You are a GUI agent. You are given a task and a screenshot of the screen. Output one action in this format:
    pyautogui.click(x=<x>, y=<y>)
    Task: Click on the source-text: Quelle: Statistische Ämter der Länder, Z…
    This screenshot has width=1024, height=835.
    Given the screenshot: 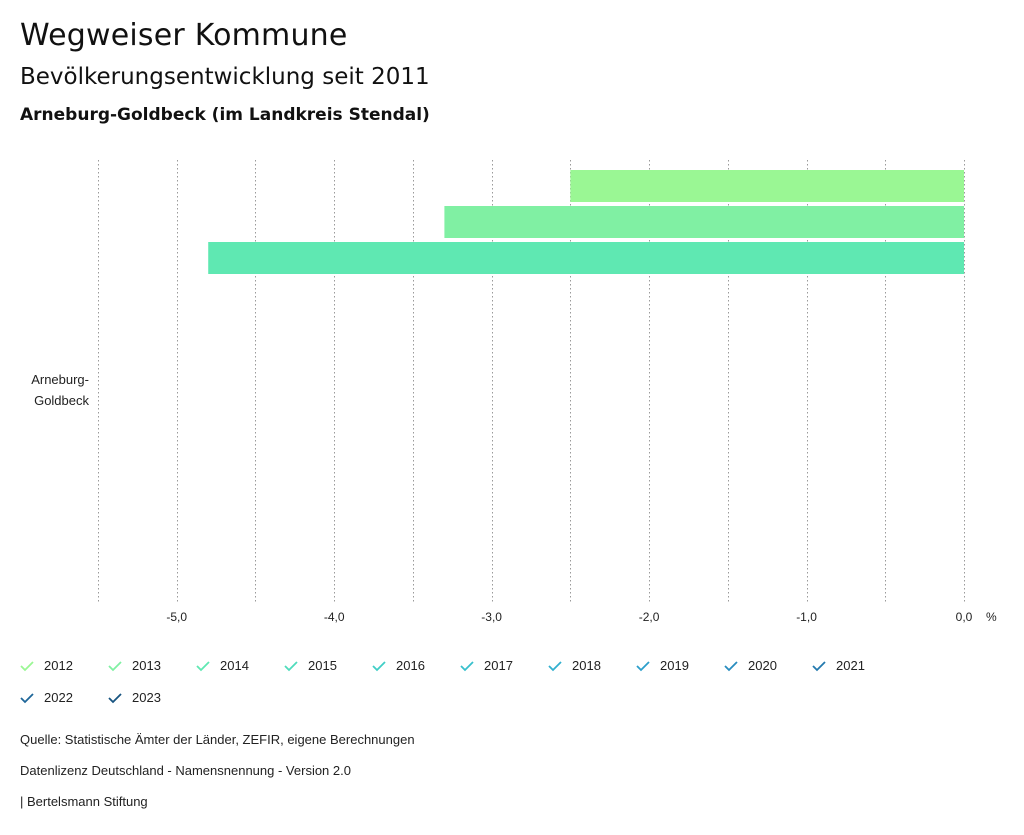 What is the action you would take?
    pyautogui.click(x=217, y=739)
    